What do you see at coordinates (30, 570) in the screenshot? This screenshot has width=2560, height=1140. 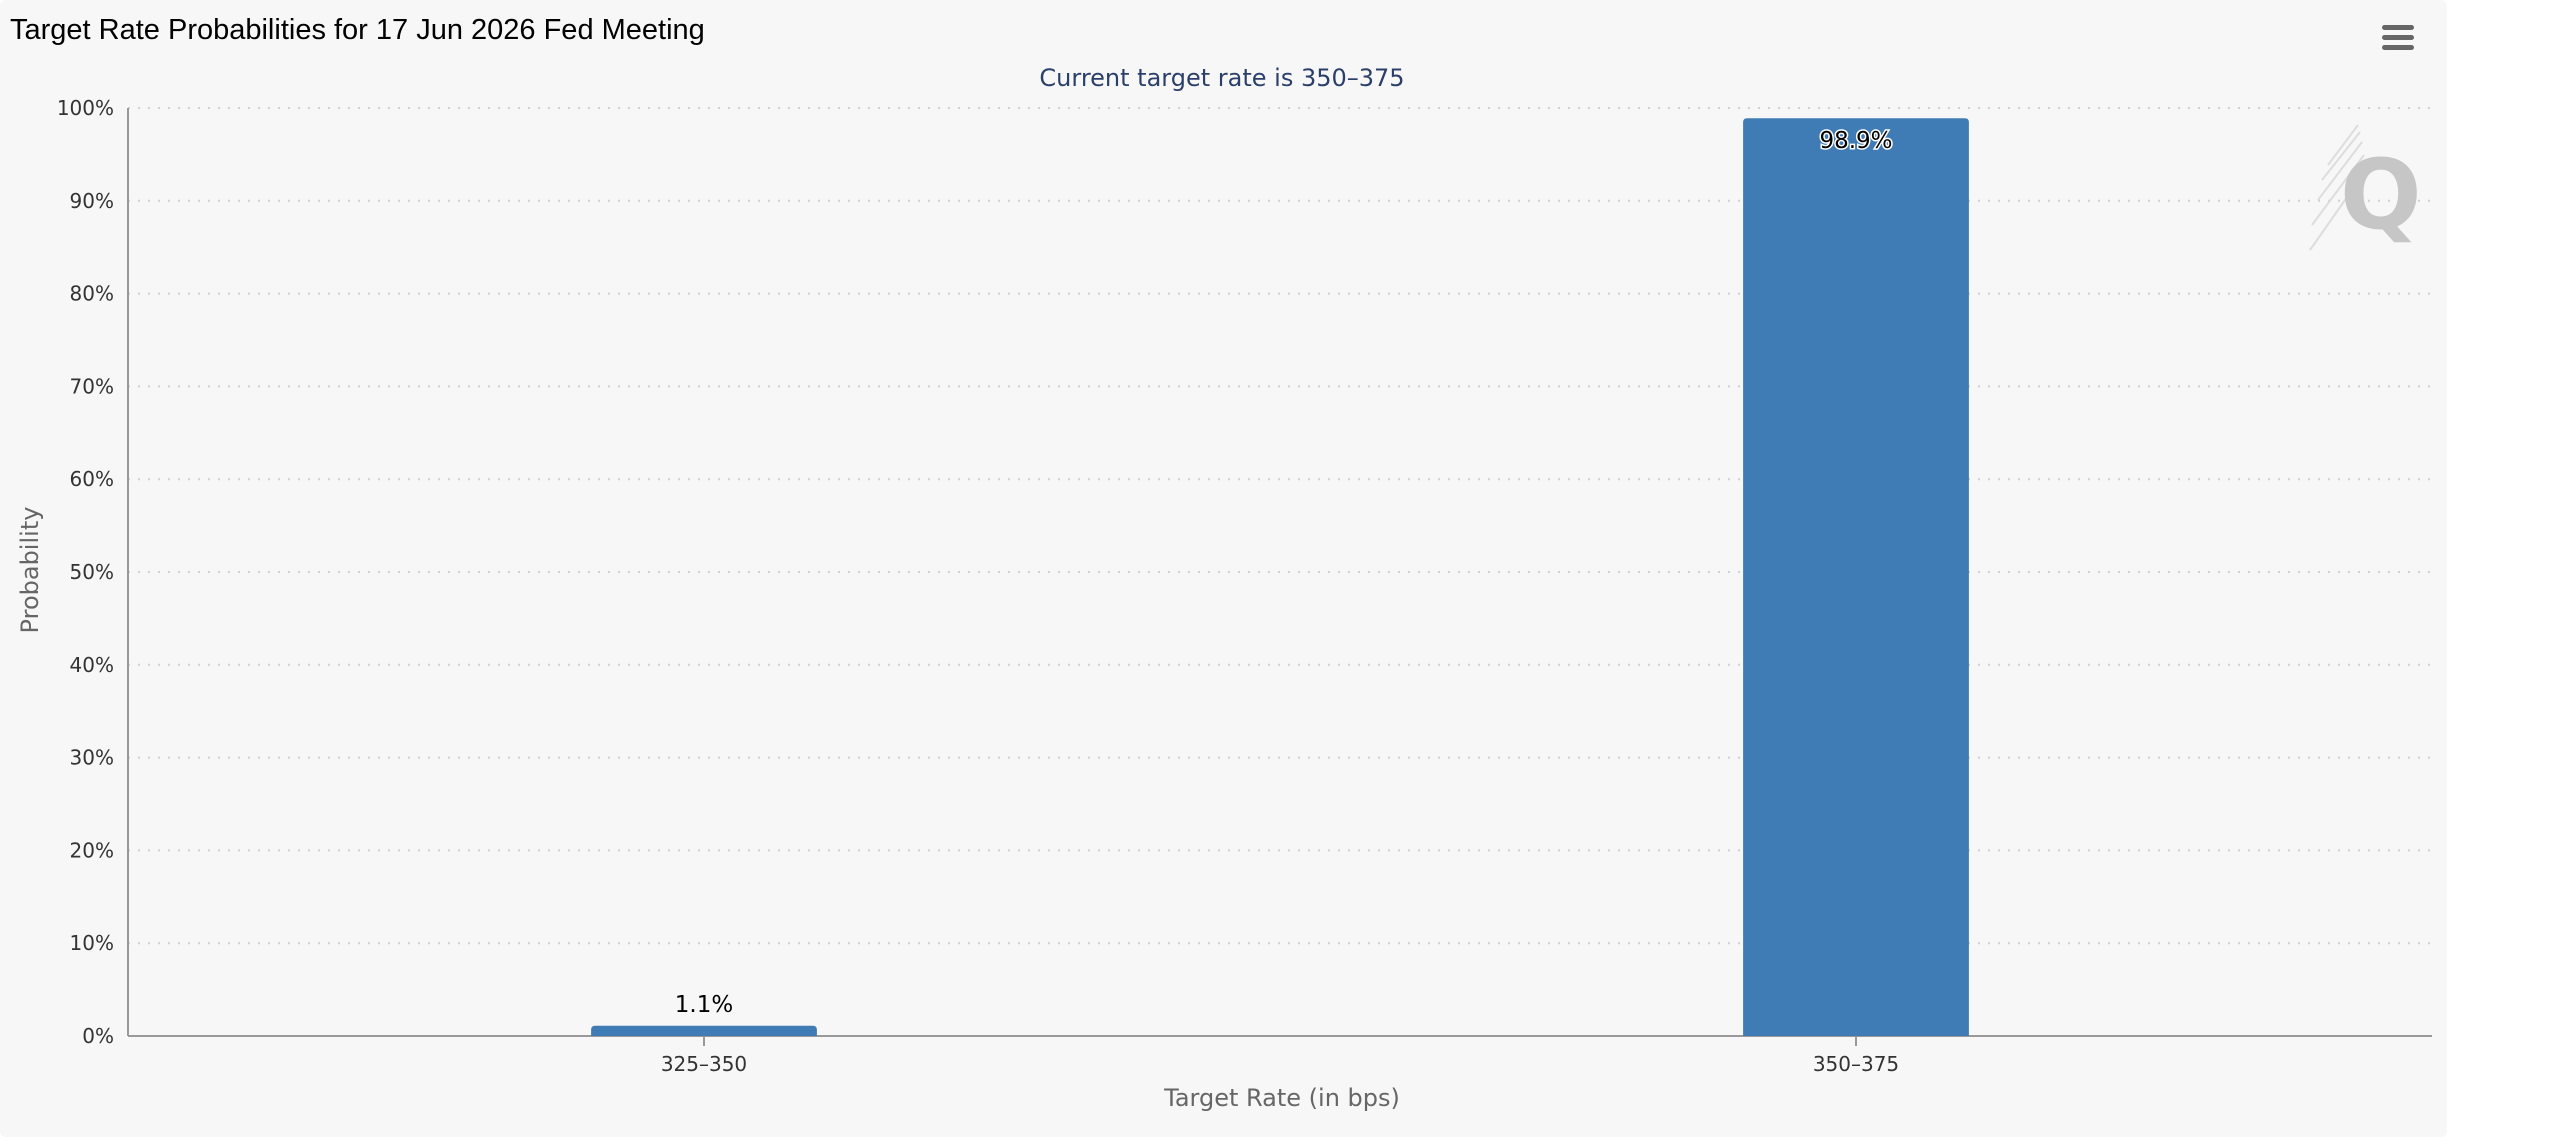 I see `y-axis-title: Probability` at bounding box center [30, 570].